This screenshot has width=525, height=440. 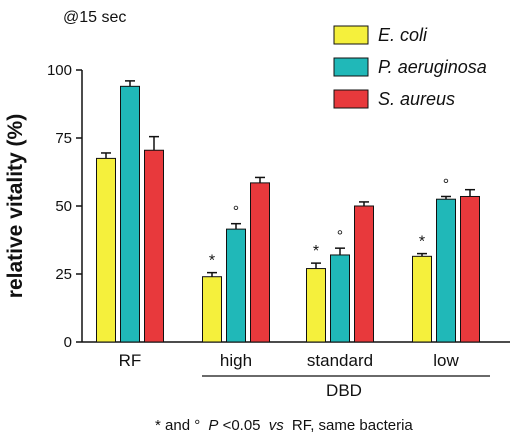 I want to click on y-tick-label: 50, so click(x=63, y=206).